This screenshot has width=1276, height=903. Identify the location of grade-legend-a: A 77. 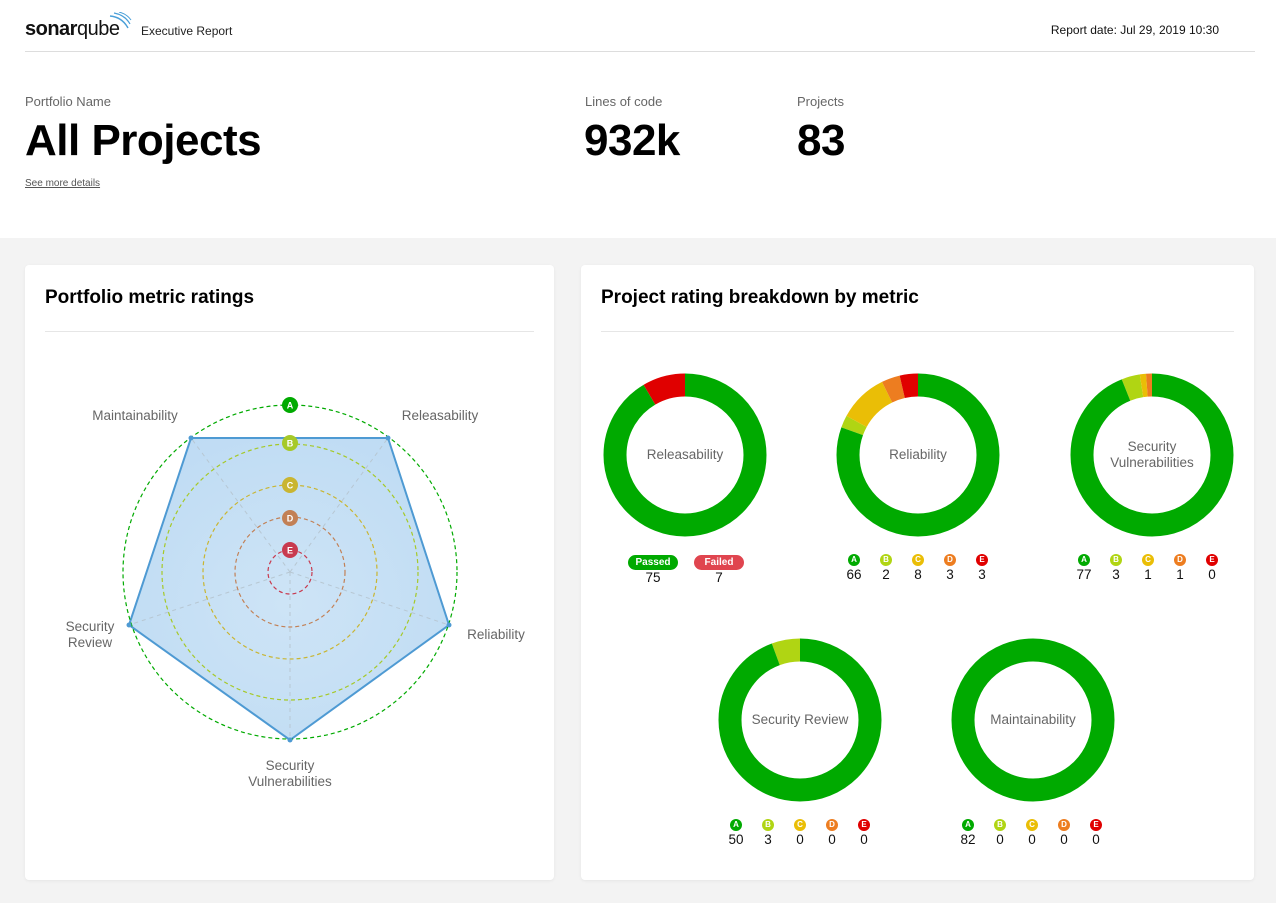
(1084, 568).